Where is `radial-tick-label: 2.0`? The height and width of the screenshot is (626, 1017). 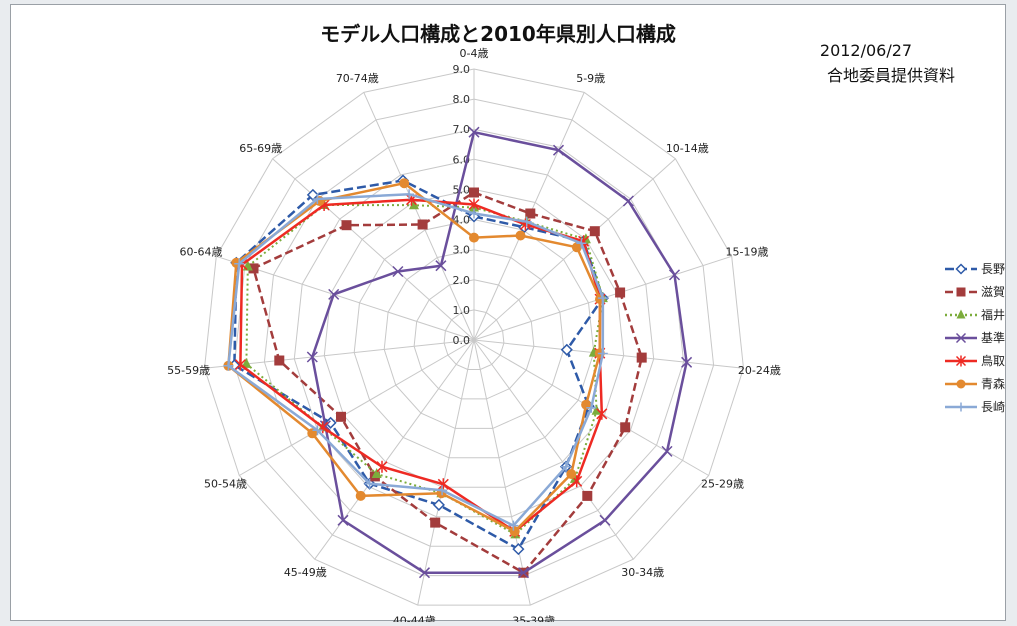
radial-tick-label: 2.0 is located at coordinates (462, 280).